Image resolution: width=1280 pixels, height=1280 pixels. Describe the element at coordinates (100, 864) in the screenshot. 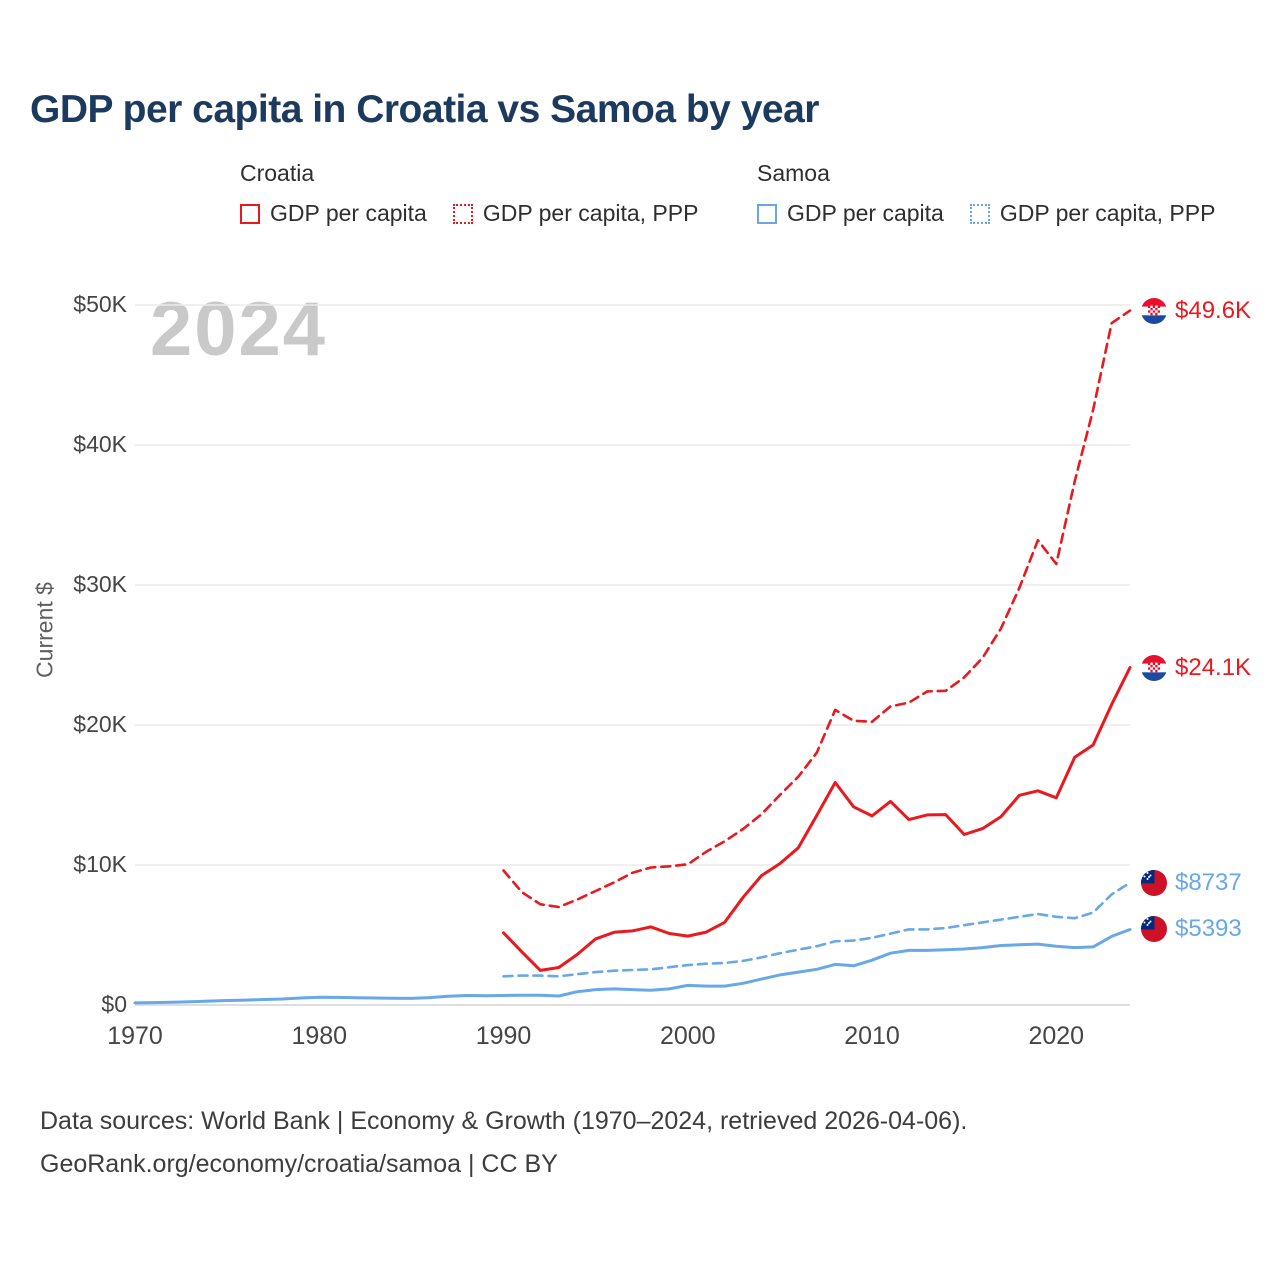

I see `y-tick-label: $10K` at that location.